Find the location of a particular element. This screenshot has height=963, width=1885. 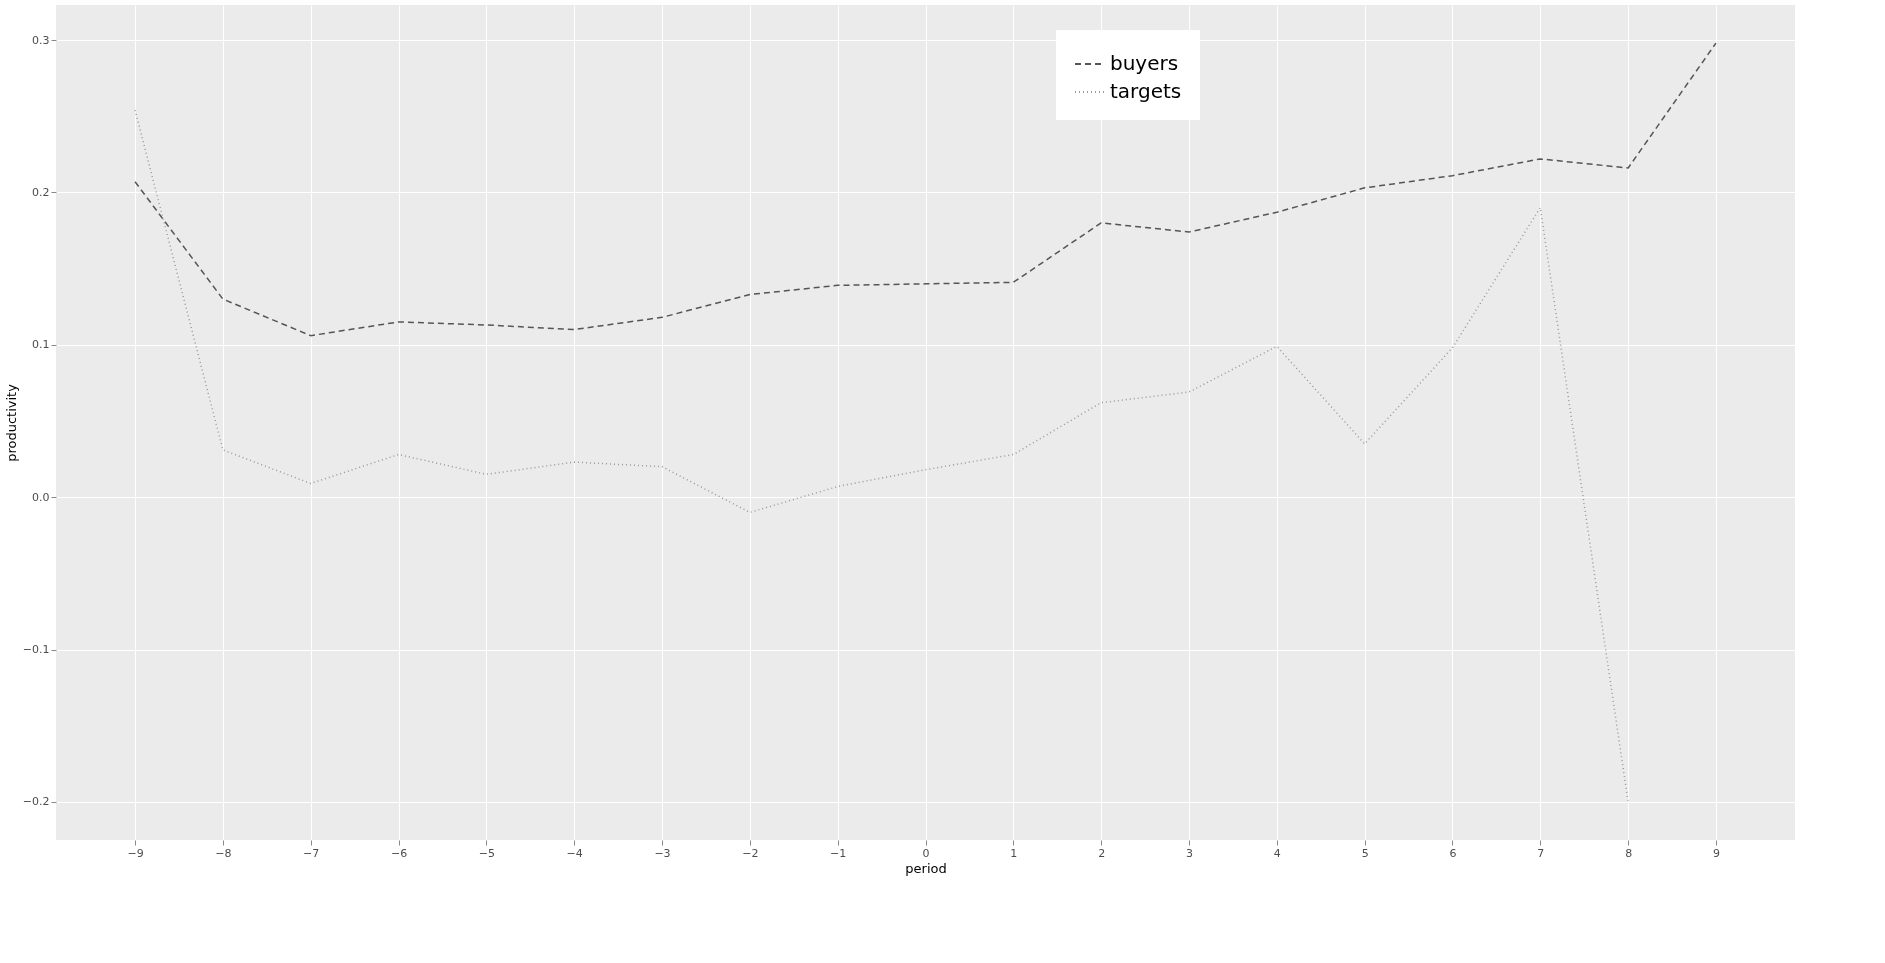

x-tick-label: 6 is located at coordinates (1453, 853).